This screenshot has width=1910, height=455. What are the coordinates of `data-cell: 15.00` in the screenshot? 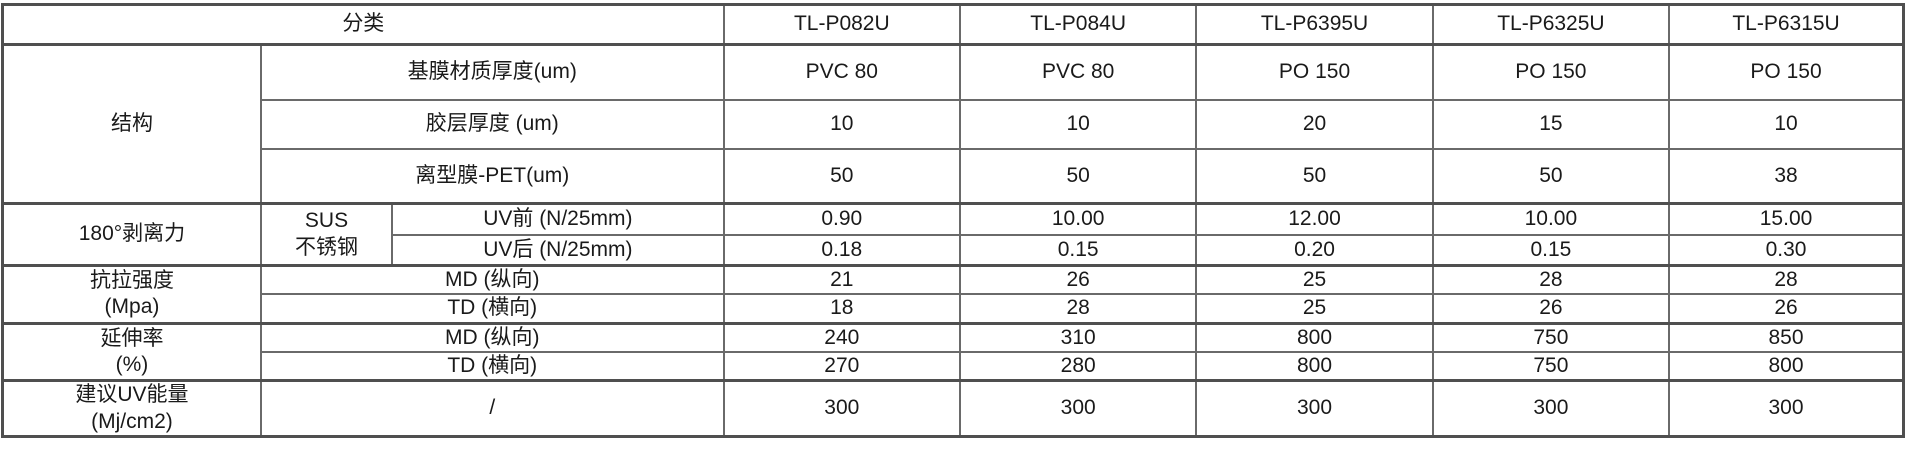 It's located at (1786, 219).